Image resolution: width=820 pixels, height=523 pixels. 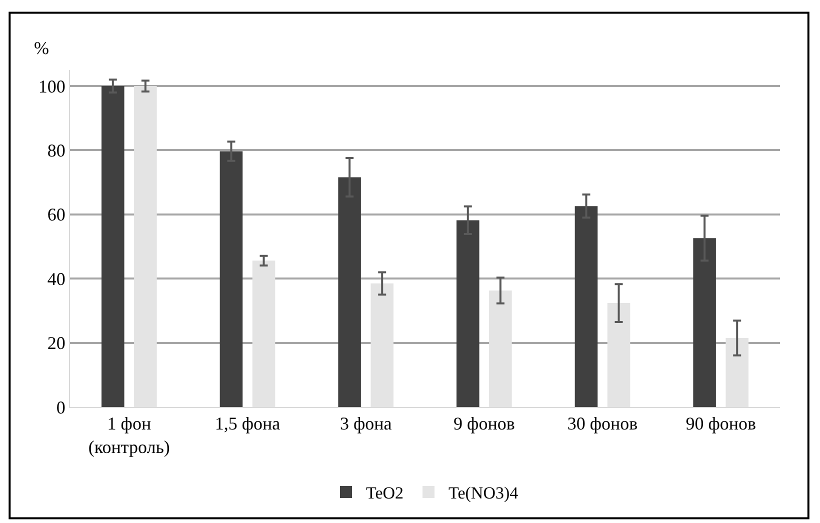 I want to click on legend-label: TeO2, so click(x=385, y=493).